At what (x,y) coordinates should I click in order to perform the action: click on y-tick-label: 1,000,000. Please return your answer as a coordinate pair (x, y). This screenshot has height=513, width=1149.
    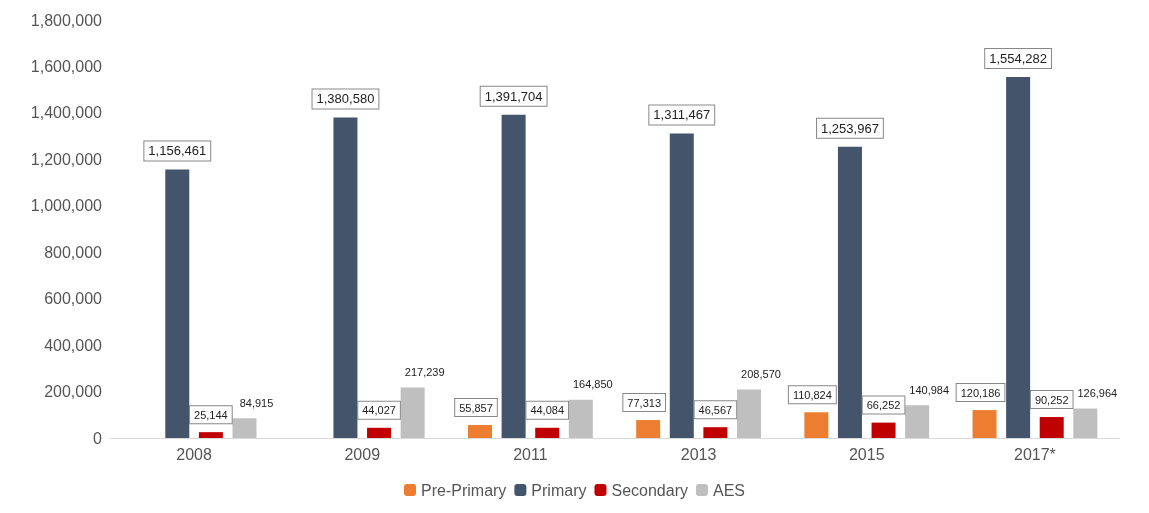
    Looking at the image, I should click on (66, 206).